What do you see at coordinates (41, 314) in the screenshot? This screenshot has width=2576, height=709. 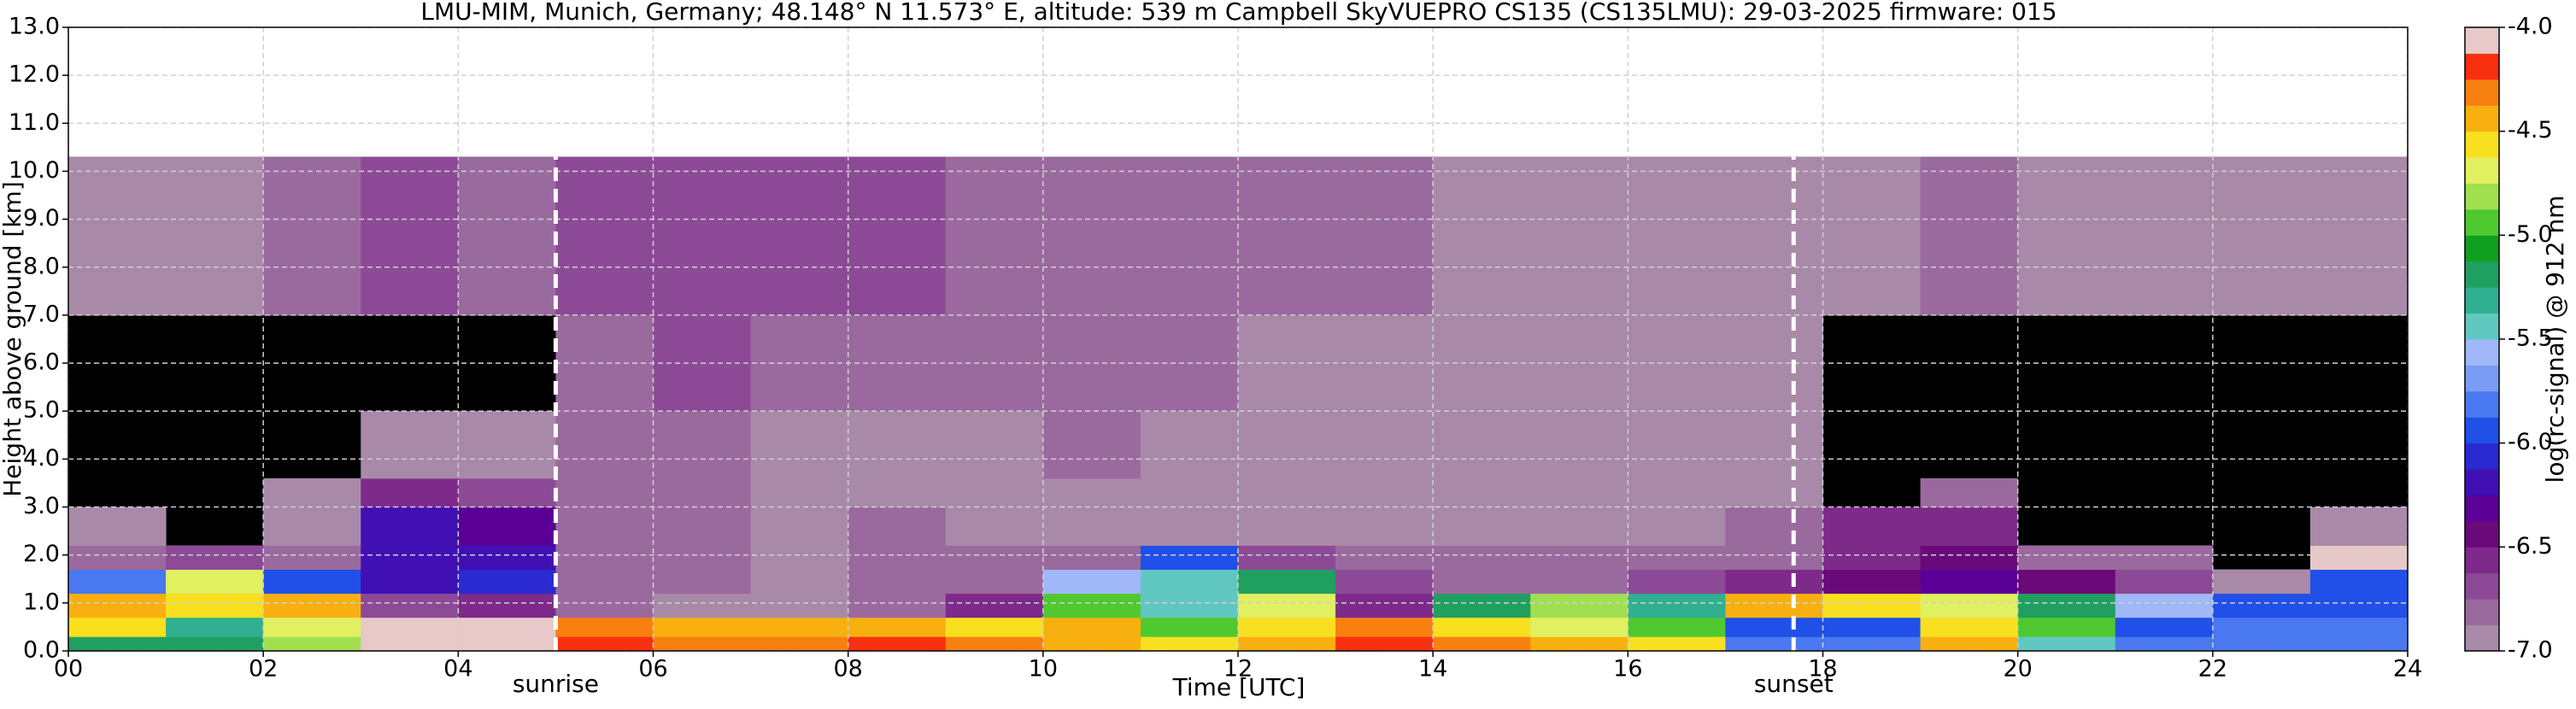 I see `y-tick-label: 7.0` at bounding box center [41, 314].